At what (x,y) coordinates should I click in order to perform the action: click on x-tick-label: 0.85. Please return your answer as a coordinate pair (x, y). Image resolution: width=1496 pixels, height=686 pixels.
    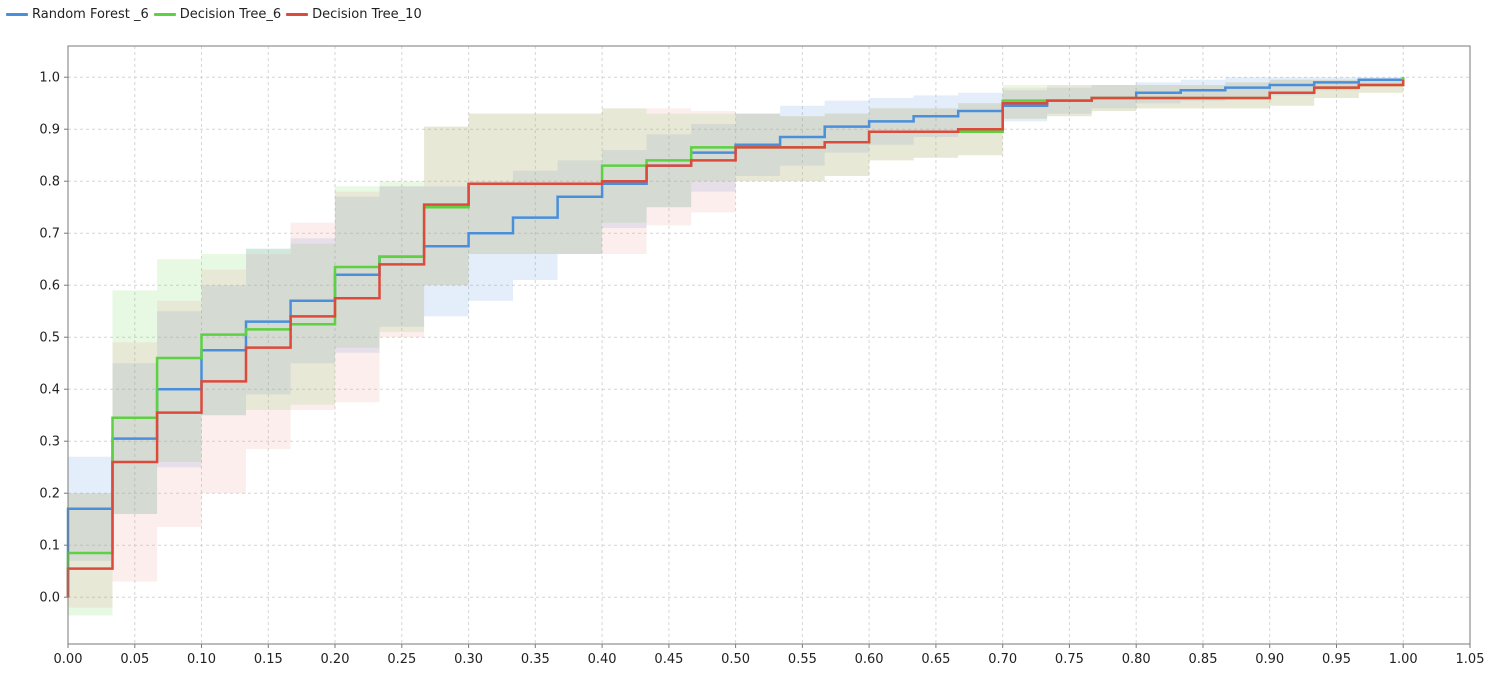
    Looking at the image, I should click on (1203, 659).